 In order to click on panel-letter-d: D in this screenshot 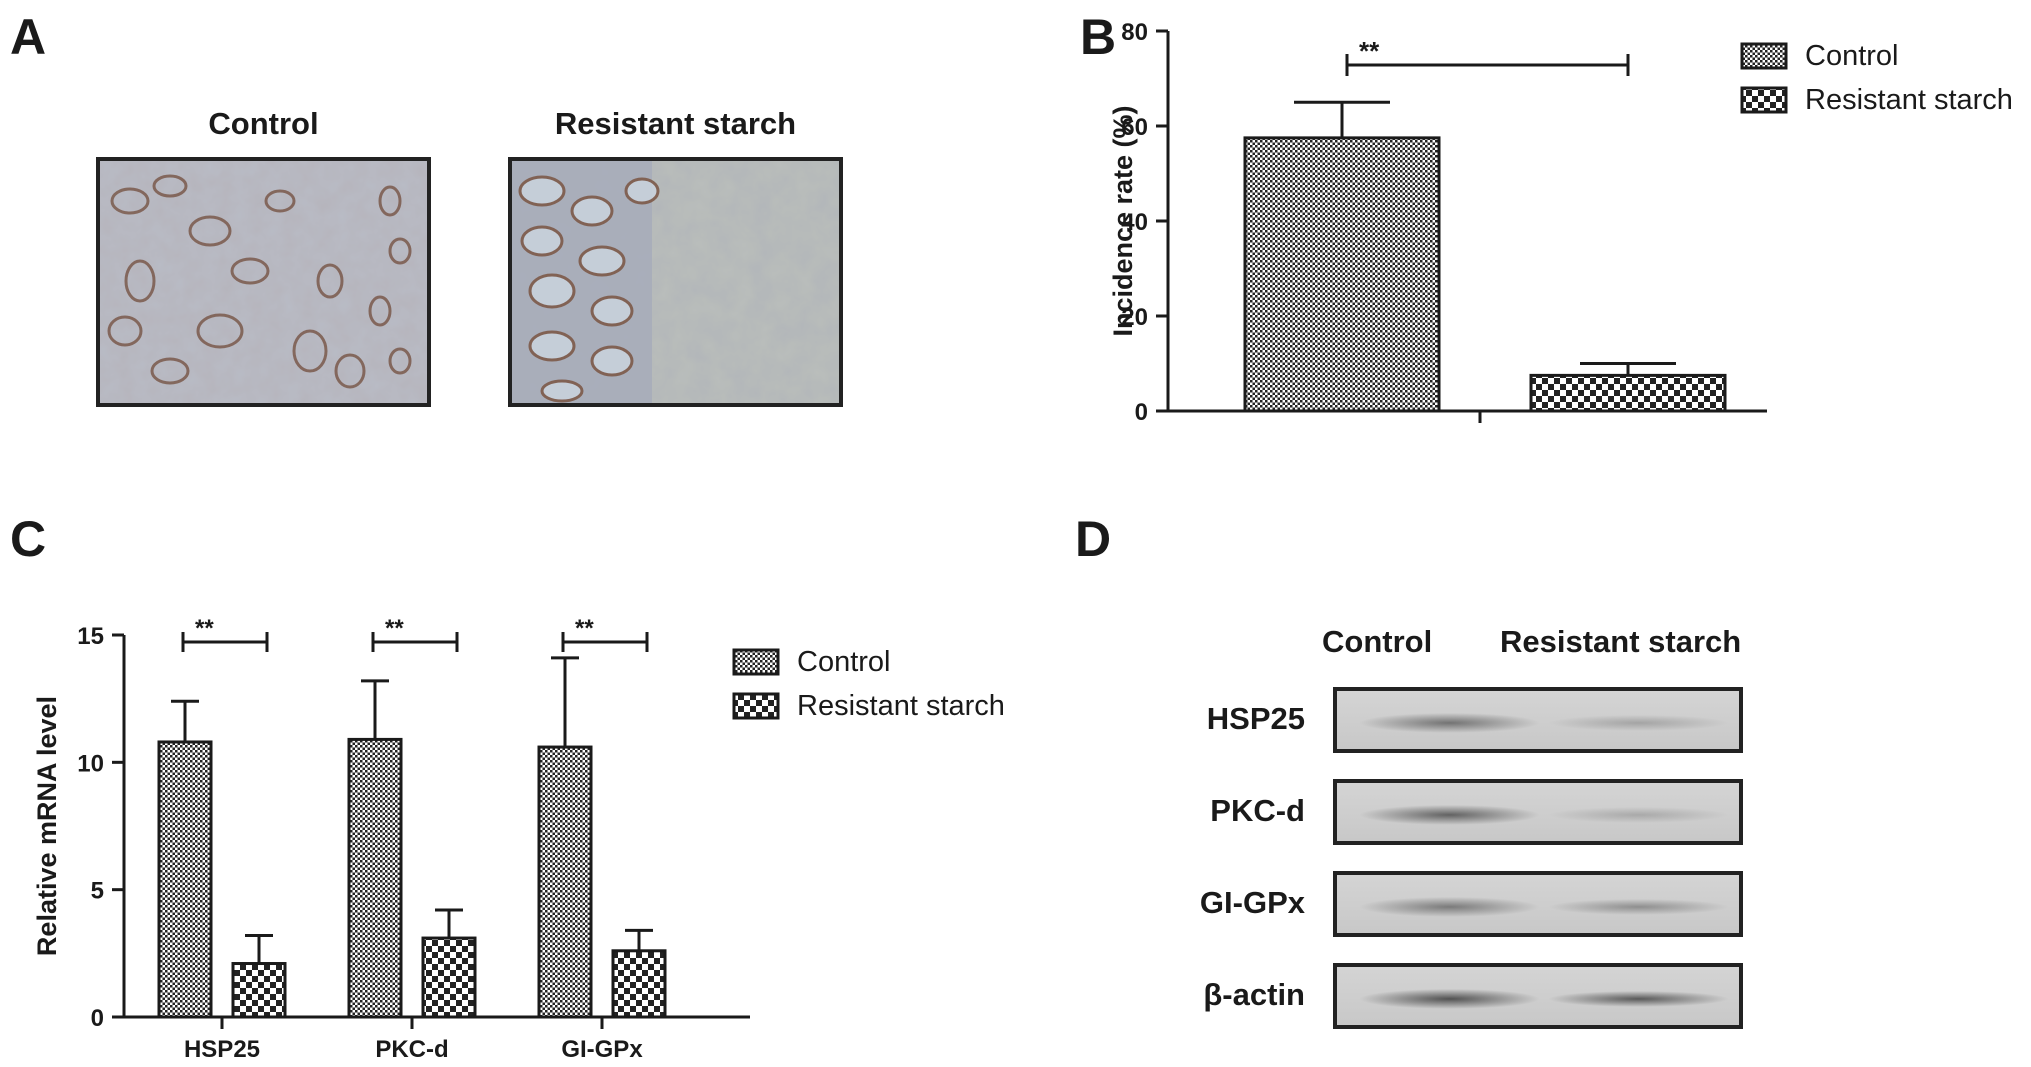, I will do `click(1093, 539)`.